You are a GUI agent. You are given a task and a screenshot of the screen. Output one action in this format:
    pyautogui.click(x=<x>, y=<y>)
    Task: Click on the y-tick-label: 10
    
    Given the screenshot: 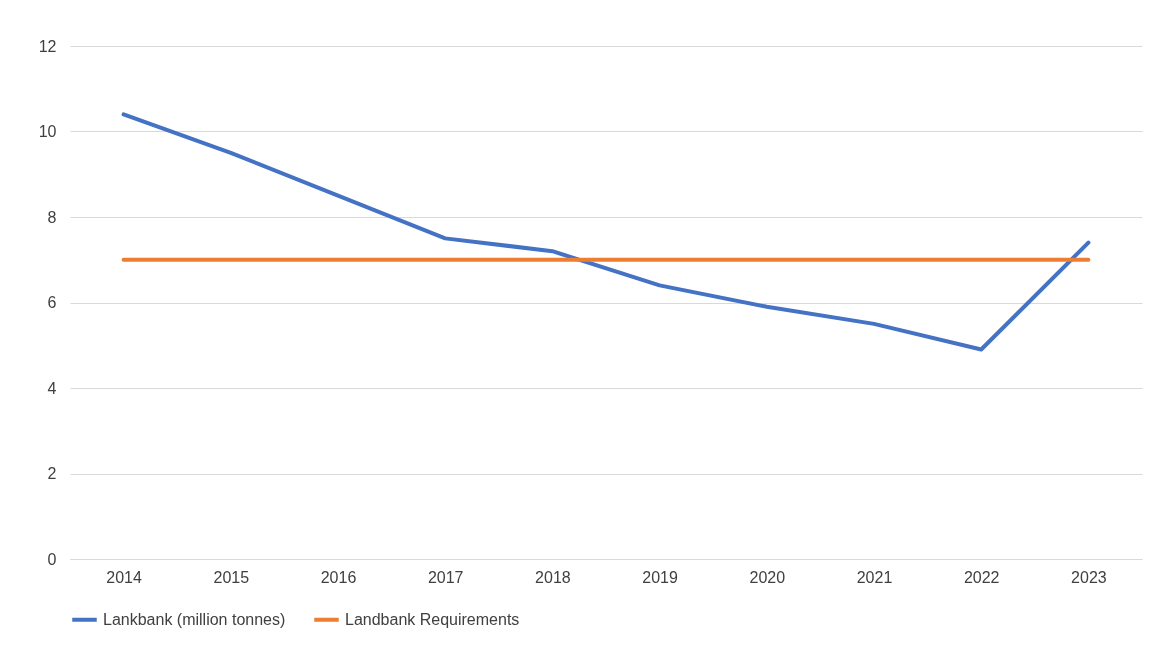 What is the action you would take?
    pyautogui.click(x=47, y=131)
    